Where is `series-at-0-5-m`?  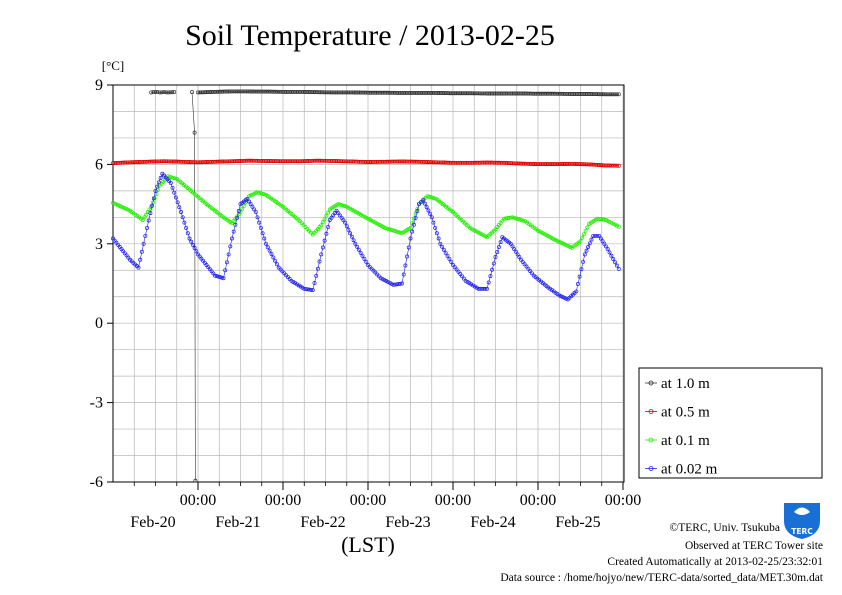 series-at-0-5-m is located at coordinates (366, 163).